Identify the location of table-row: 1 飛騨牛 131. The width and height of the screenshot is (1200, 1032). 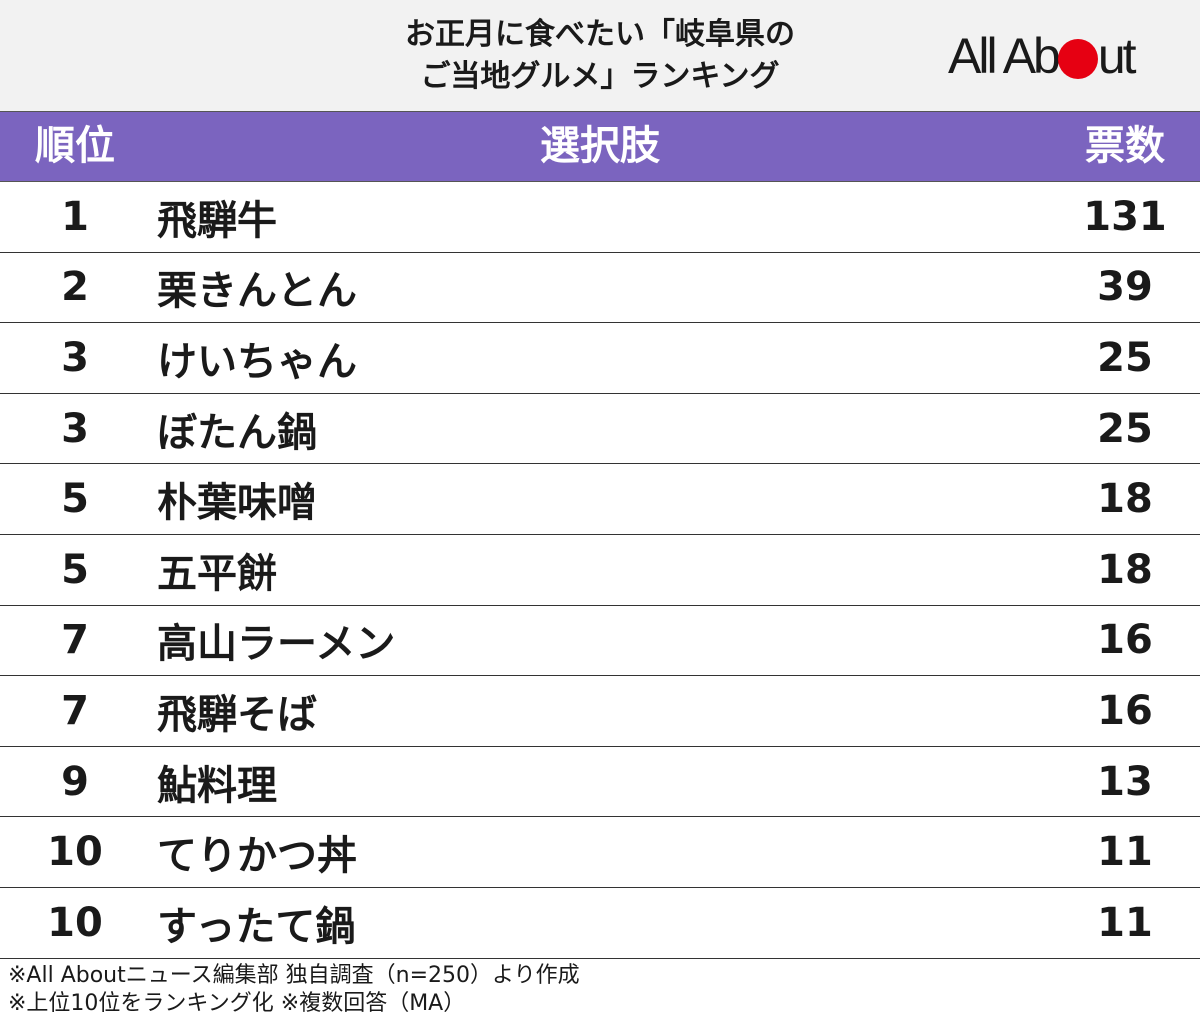
(600, 217).